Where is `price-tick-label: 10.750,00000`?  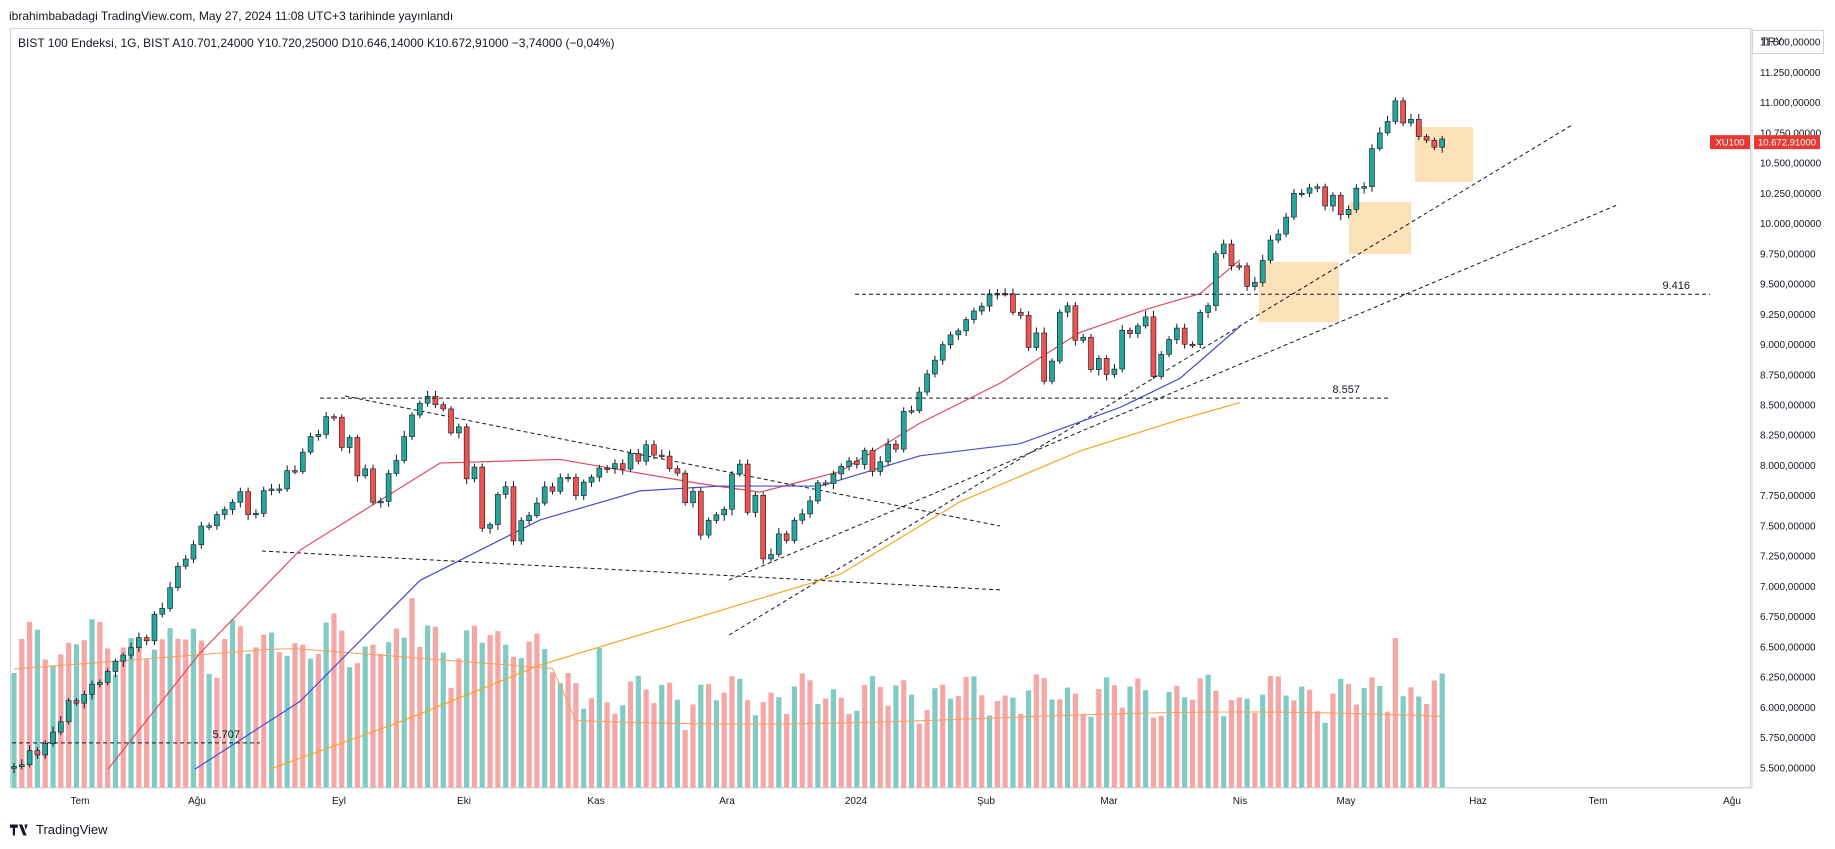 price-tick-label: 10.750,00000 is located at coordinates (1791, 133).